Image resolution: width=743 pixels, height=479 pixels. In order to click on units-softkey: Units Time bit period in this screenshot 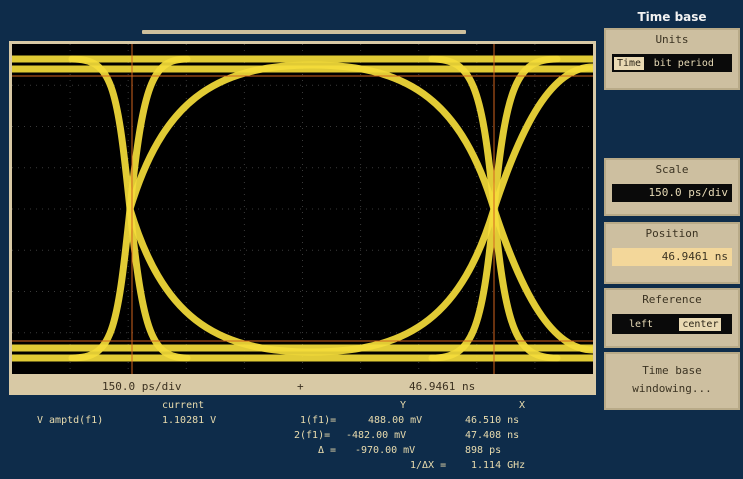, I will do `click(672, 59)`.